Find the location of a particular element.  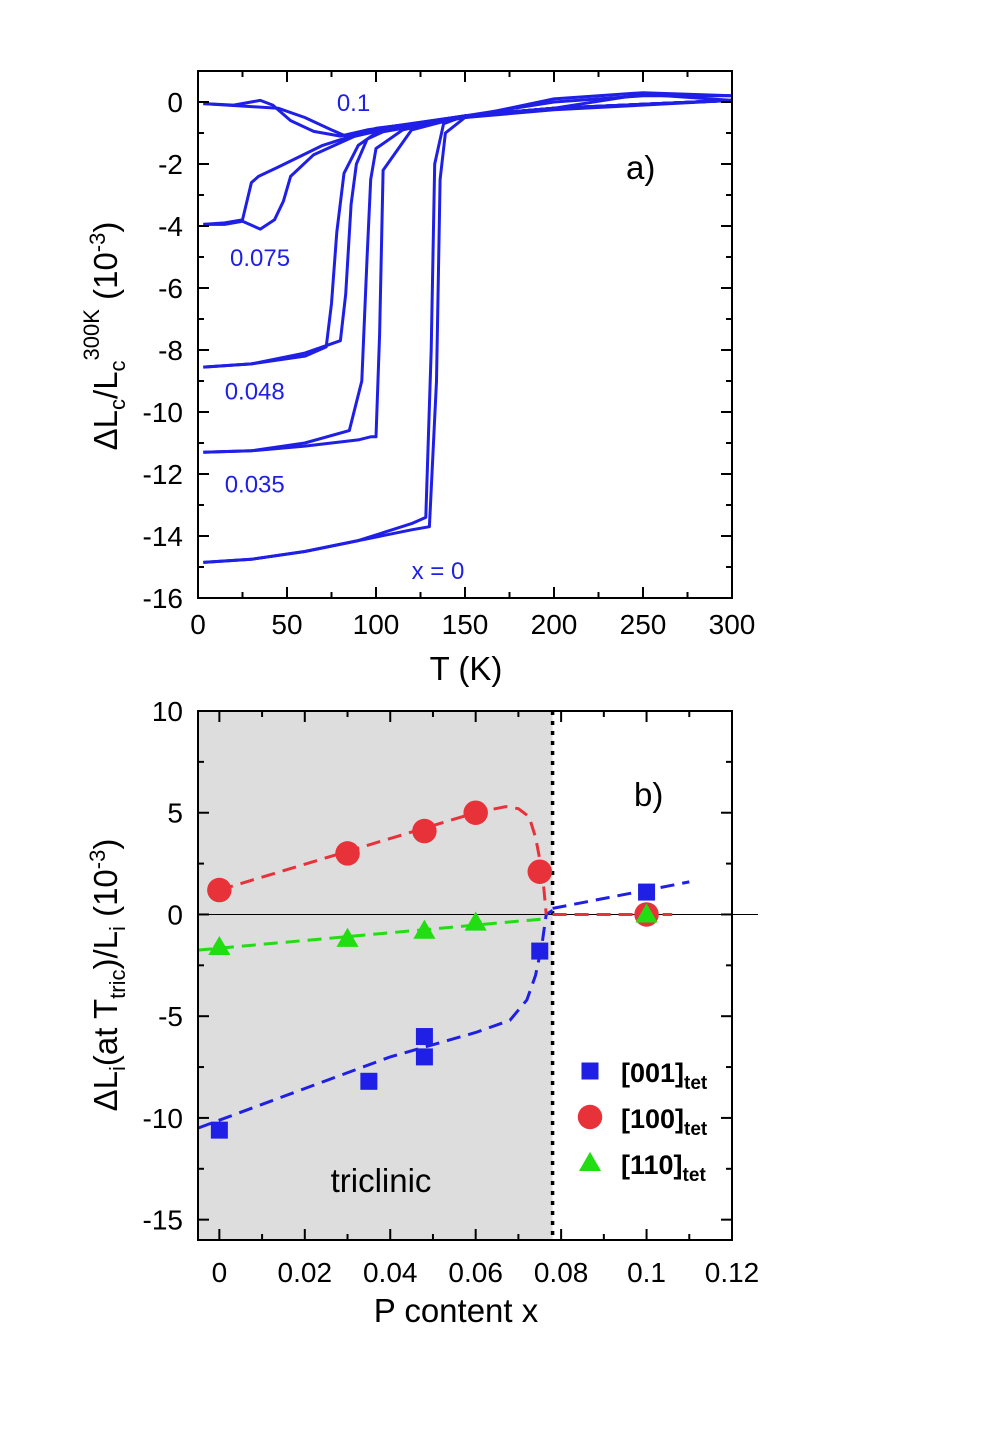

panel-b-legend: [001]tet [100]tet [110]tet is located at coordinates (642, 1122).